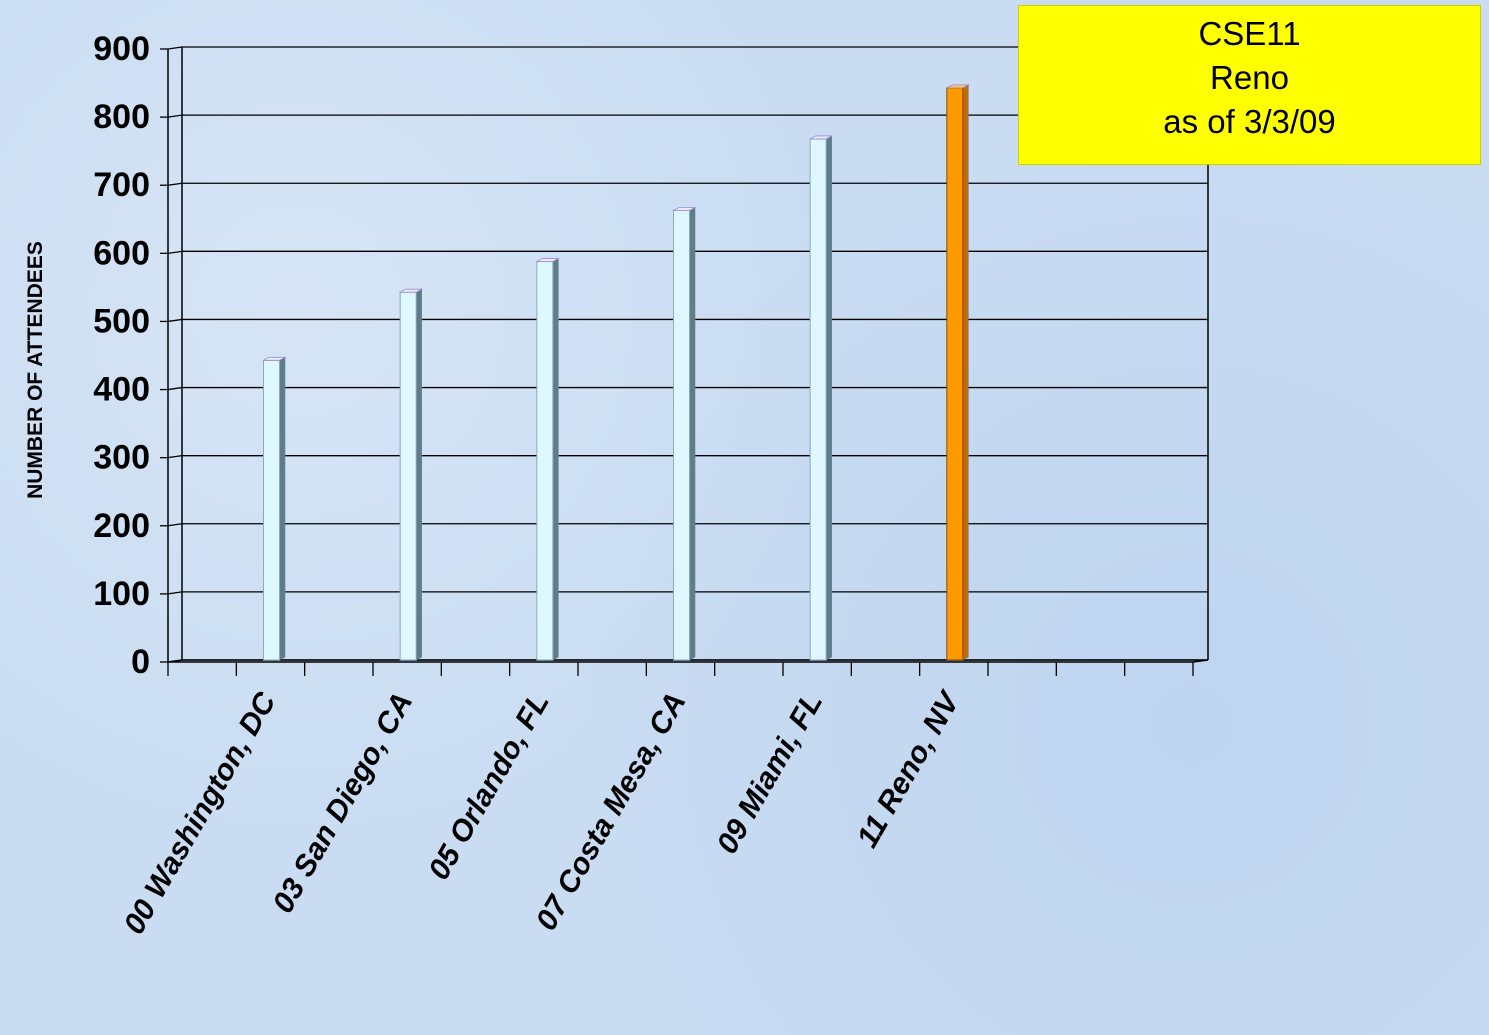 The image size is (1489, 1035). What do you see at coordinates (770, 773) in the screenshot?
I see `x-tick-label: 09 Miami, FL` at bounding box center [770, 773].